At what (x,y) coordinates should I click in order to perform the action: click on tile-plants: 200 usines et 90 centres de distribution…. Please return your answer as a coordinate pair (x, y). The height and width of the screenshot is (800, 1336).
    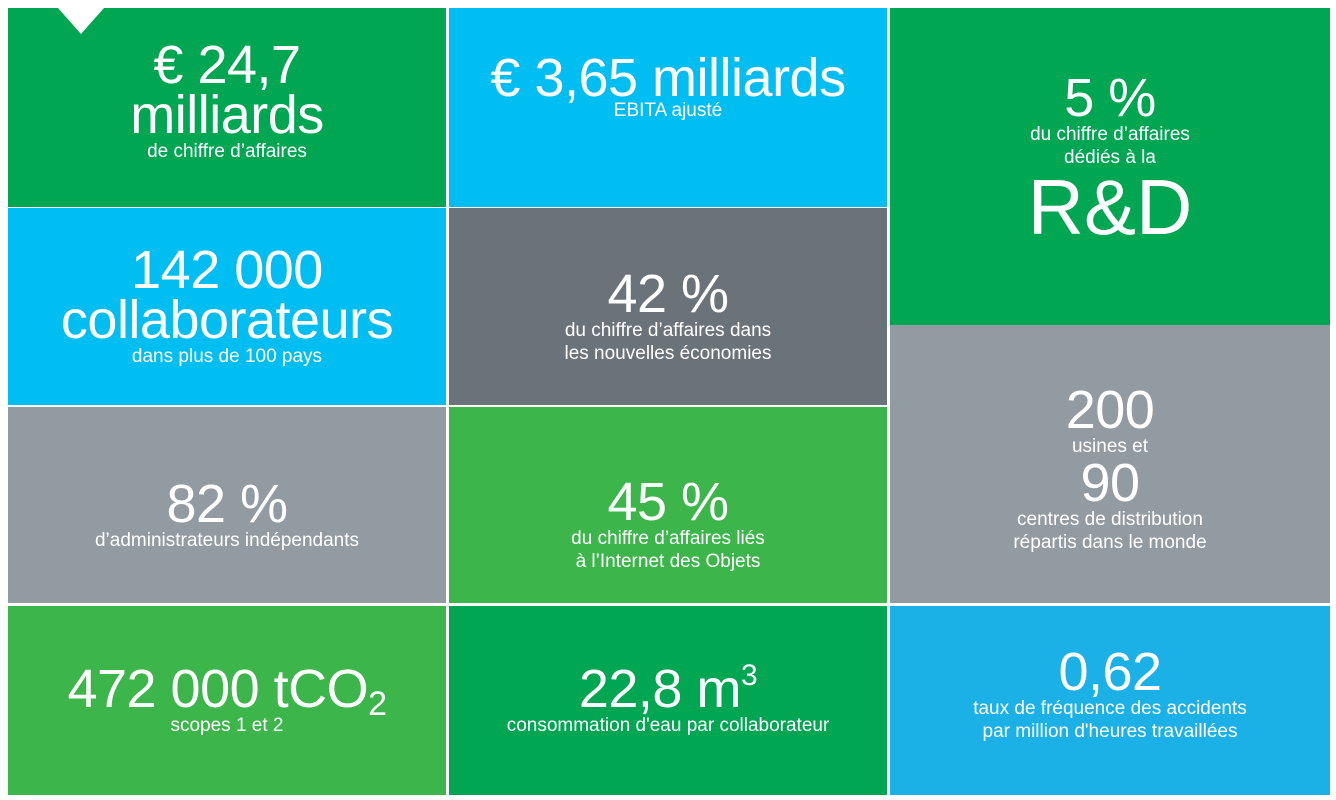
    Looking at the image, I should click on (1110, 464).